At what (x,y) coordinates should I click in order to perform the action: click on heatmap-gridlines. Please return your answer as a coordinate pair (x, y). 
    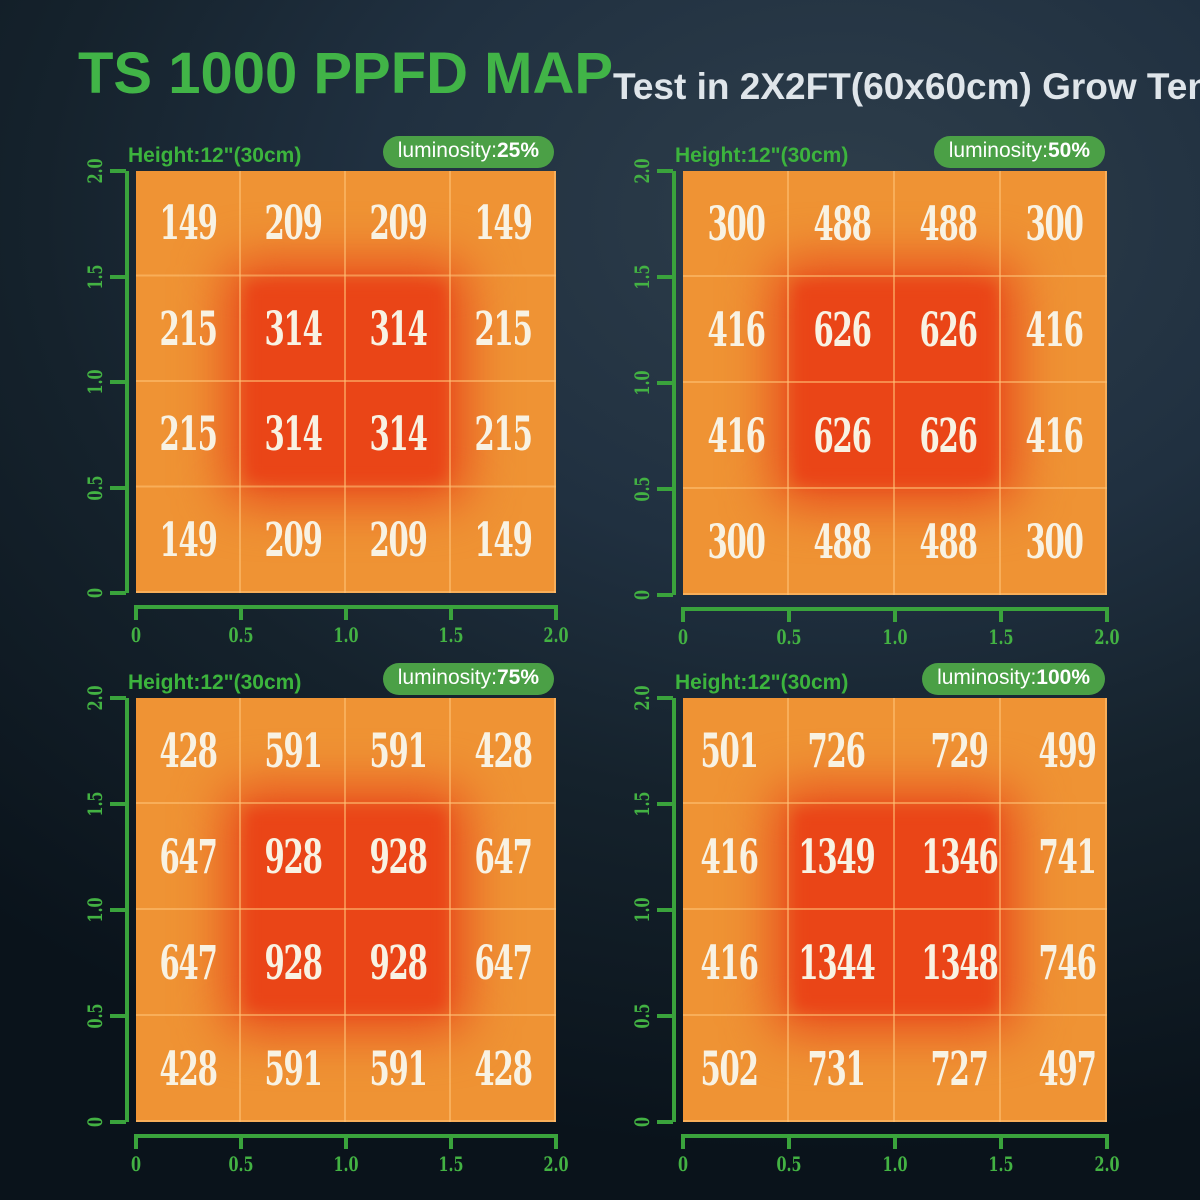
    Looking at the image, I should click on (346, 382).